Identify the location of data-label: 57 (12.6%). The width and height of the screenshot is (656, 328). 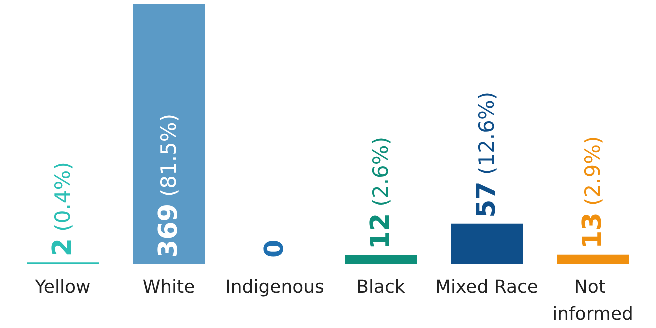
(487, 155).